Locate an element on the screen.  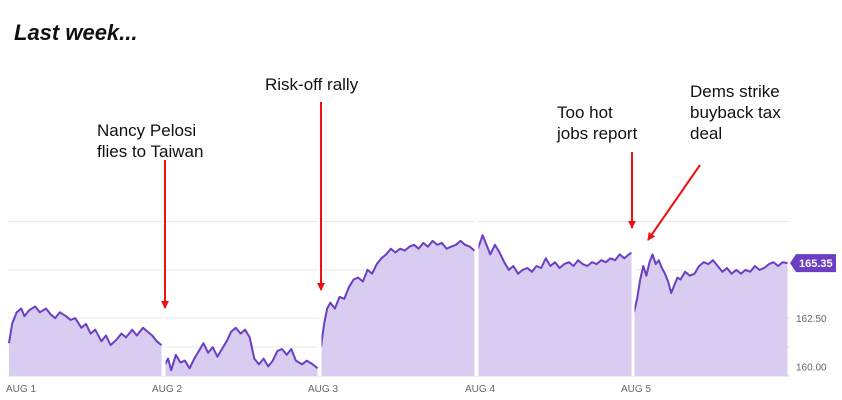
x-tick-label: AUG 3 is located at coordinates (323, 389).